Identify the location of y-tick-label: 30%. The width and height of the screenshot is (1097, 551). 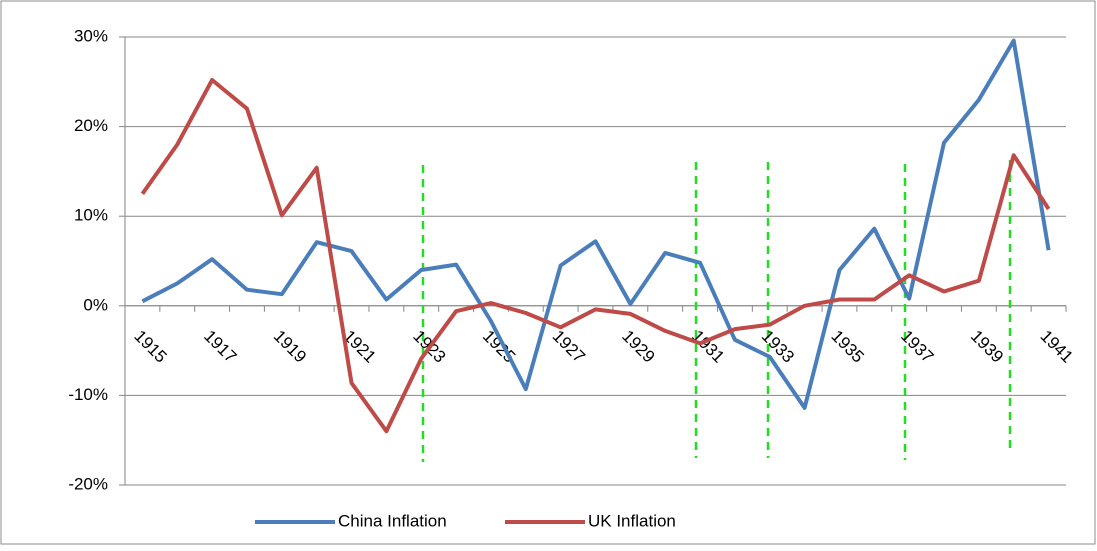
(91, 35).